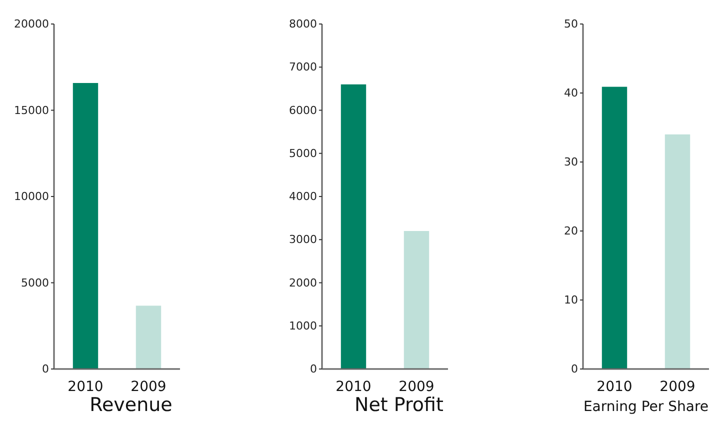 Image resolution: width=721 pixels, height=423 pixels. Describe the element at coordinates (571, 24) in the screenshot. I see `y-tick-label: 50` at that location.